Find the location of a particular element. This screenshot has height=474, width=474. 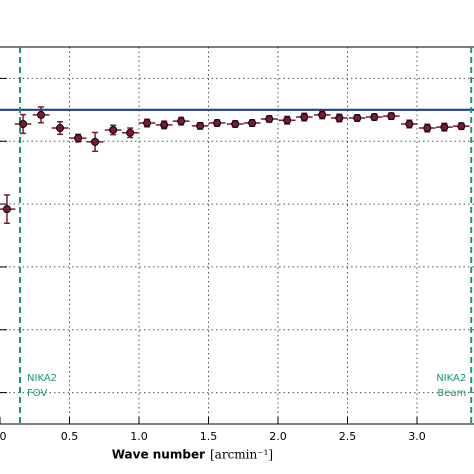

x-tick-label: 3.0 is located at coordinates (417, 436).